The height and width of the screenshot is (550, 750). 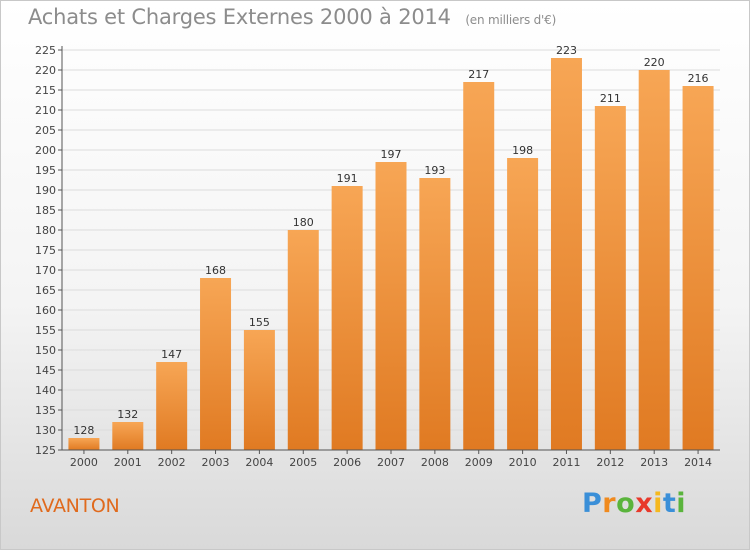 What do you see at coordinates (511, 20) in the screenshot?
I see `chart-subtitle: (en milliers d'€)` at bounding box center [511, 20].